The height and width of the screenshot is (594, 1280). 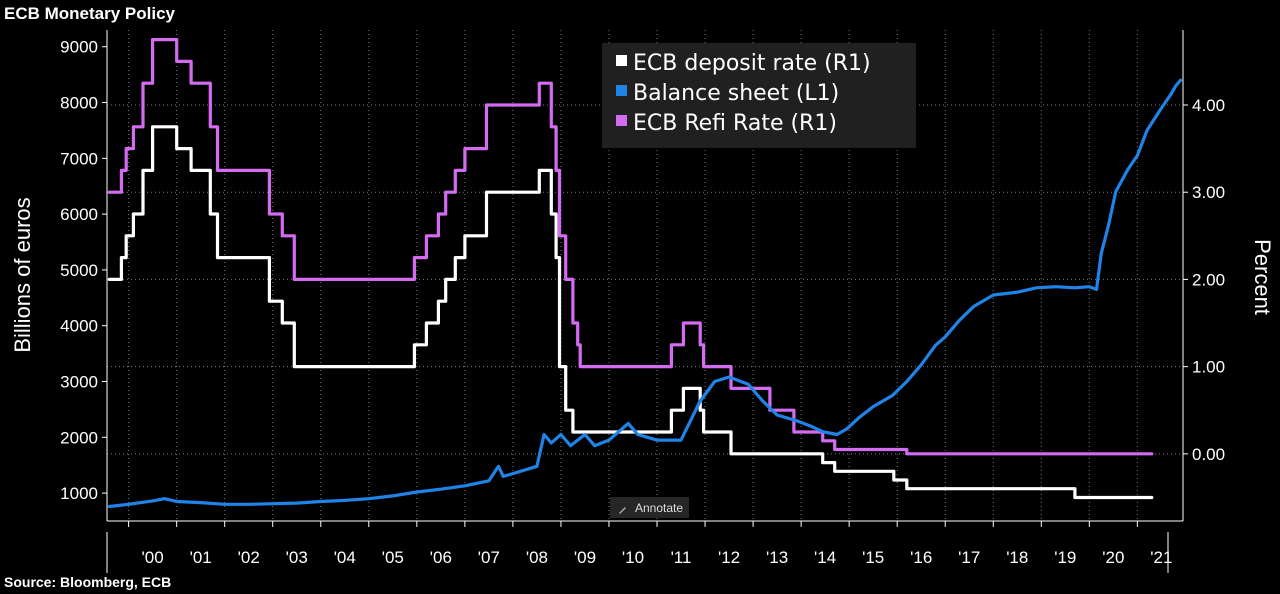 I want to click on source-note: Source: Bloomberg, ECB, so click(x=87, y=582).